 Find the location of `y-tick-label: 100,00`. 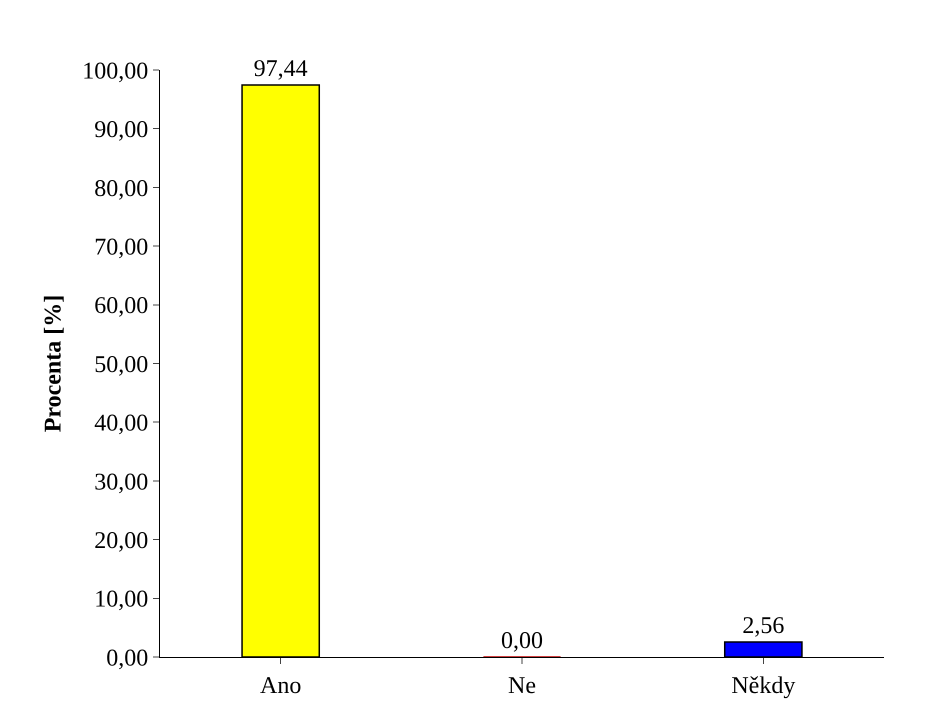

y-tick-label: 100,00 is located at coordinates (115, 71).